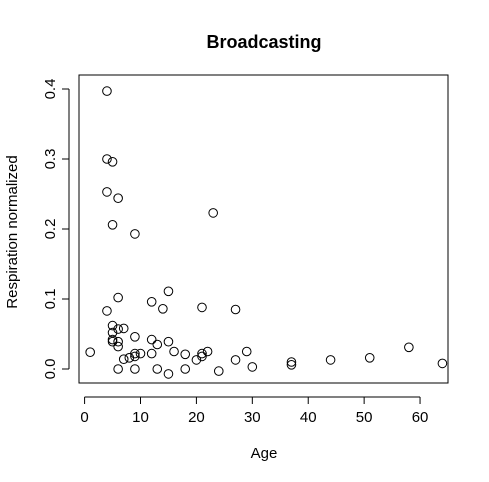 The image size is (489, 482). What do you see at coordinates (50, 229) in the screenshot?
I see `y-tick-label: 0.2` at bounding box center [50, 229].